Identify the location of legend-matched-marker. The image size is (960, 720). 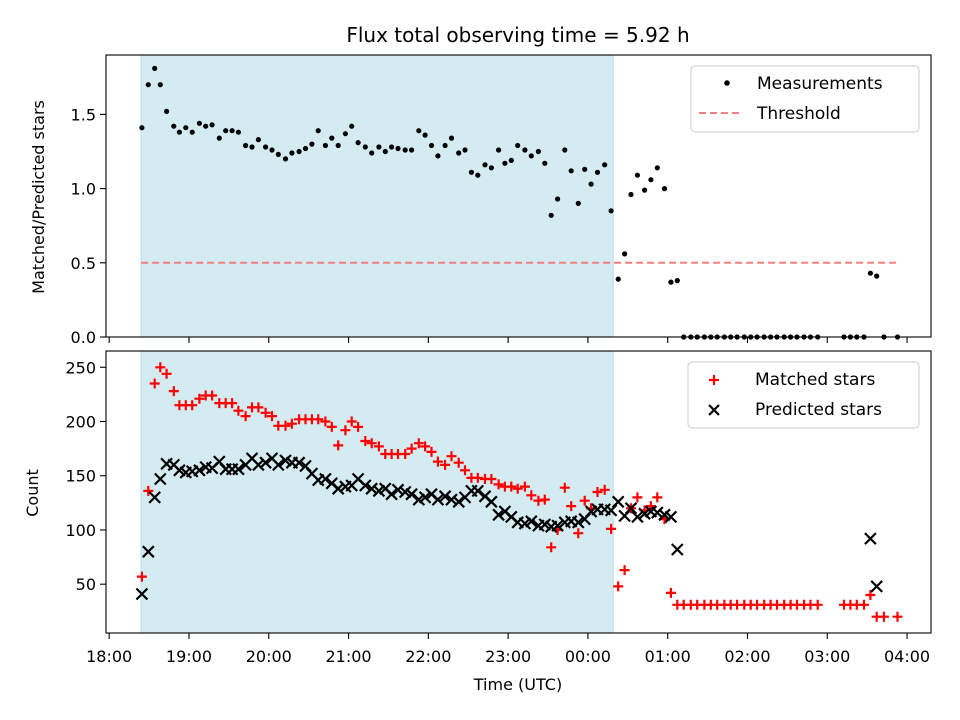
(714, 380).